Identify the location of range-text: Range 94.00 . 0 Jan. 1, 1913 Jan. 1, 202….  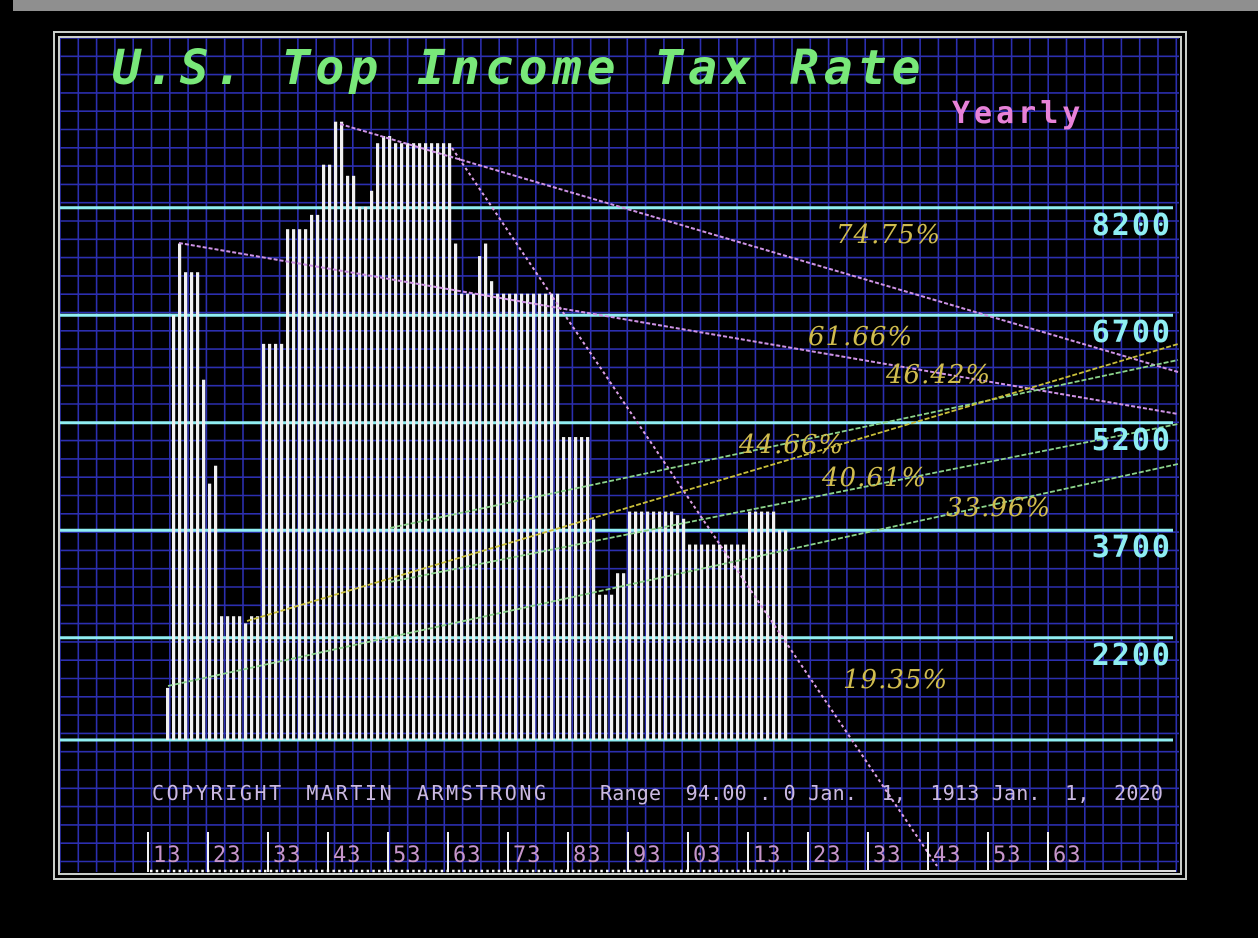
(882, 793).